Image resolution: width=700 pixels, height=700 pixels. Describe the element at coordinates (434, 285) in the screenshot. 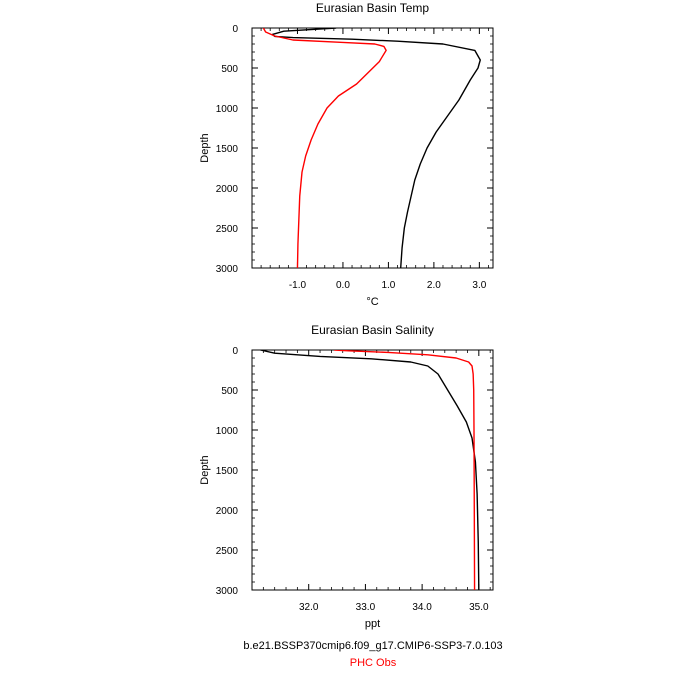

I see `x-tick-label: 2.0` at that location.